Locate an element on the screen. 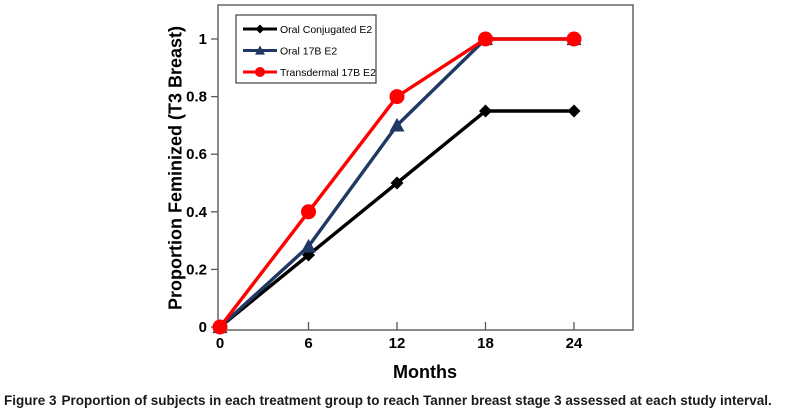  y-axis-tick-label: 0.2 is located at coordinates (196, 269).